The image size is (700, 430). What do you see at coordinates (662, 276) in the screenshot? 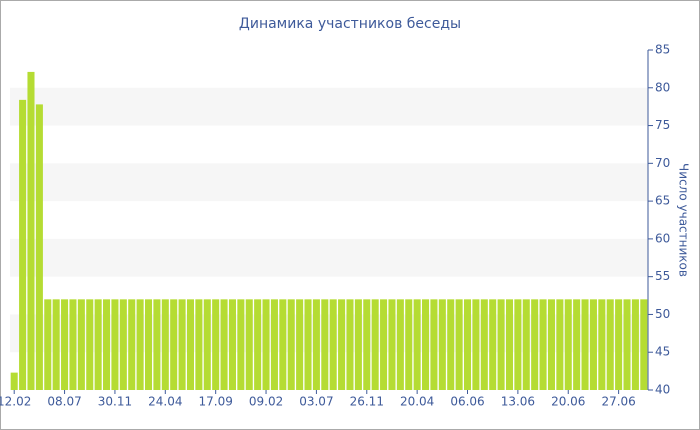
I see `y-tick-label: 55` at bounding box center [662, 276].